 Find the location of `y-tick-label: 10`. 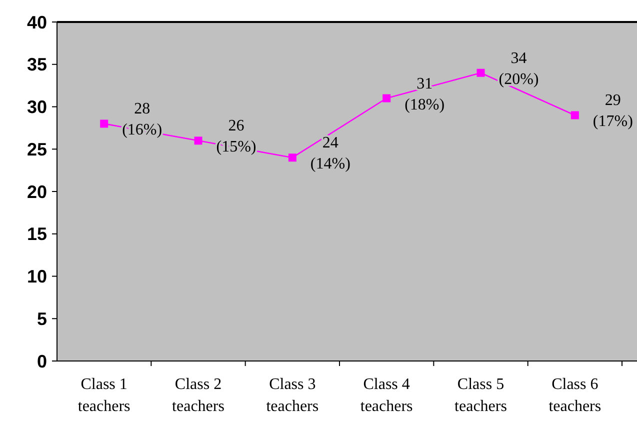

y-tick-label: 10 is located at coordinates (36, 276).